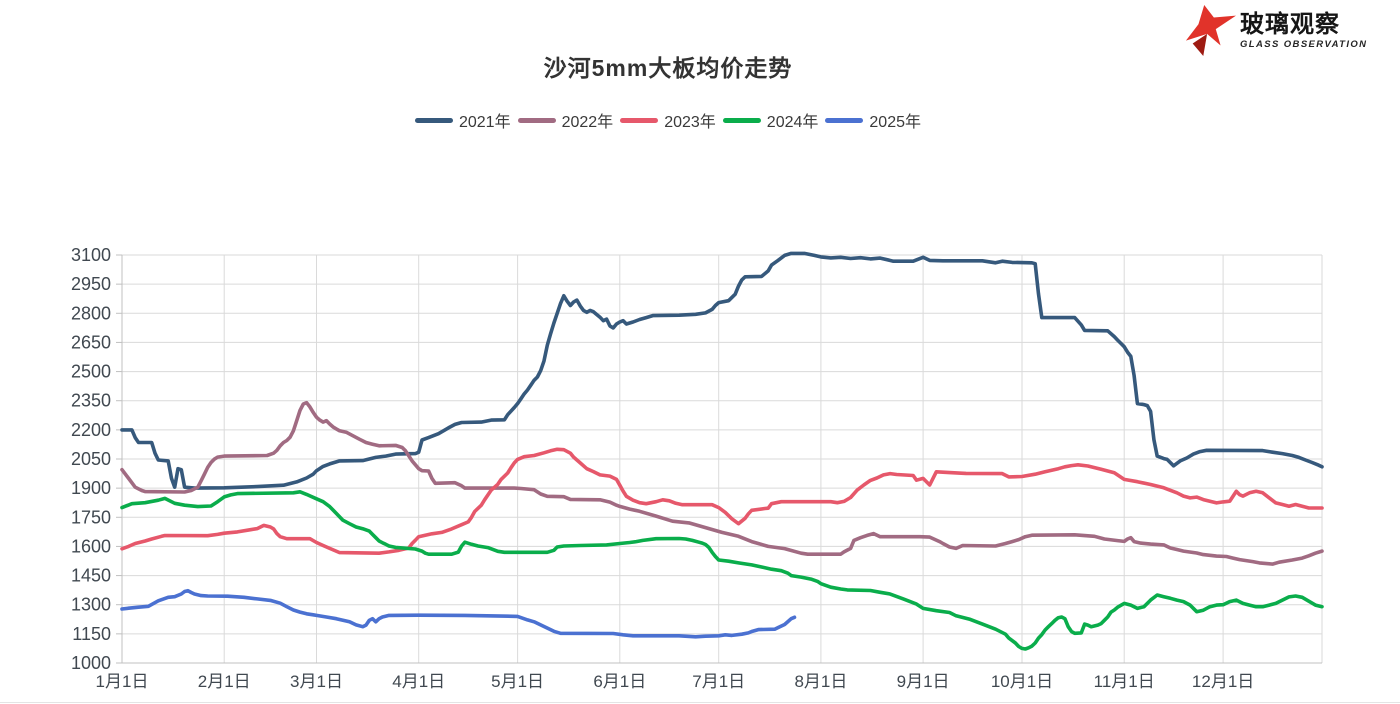 The image size is (1400, 704). Describe the element at coordinates (91, 430) in the screenshot. I see `y-axis-label: 2200` at that location.